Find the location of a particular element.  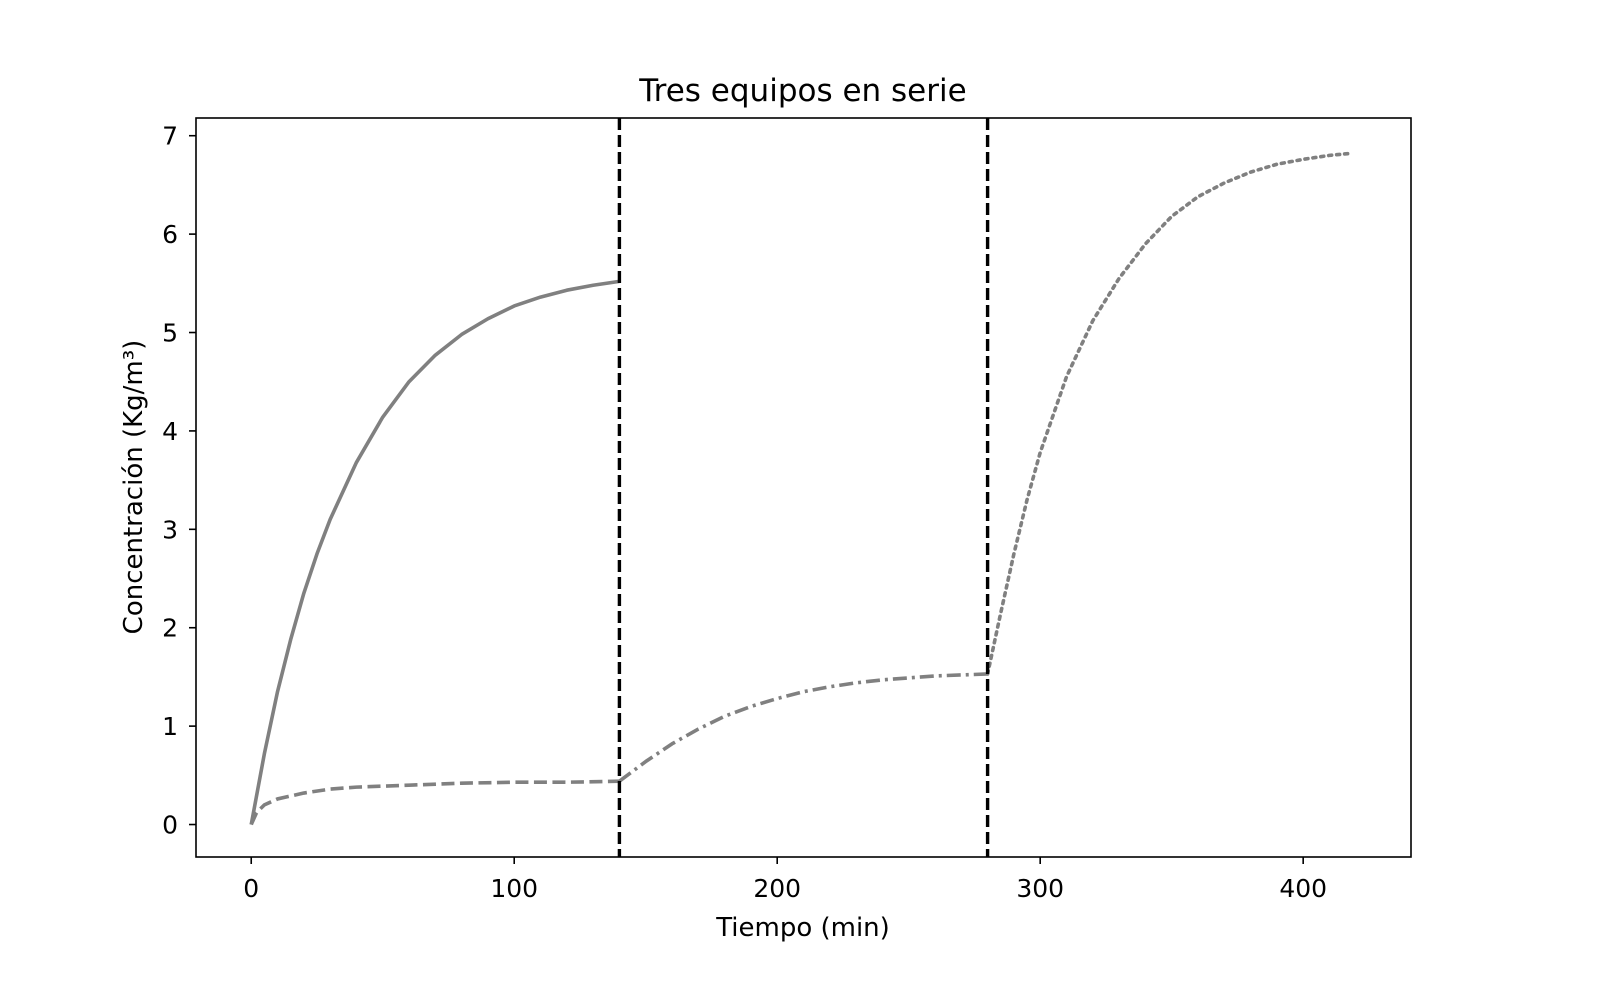

y-axis-label: Concentración (Kg/m³) is located at coordinates (134, 487).